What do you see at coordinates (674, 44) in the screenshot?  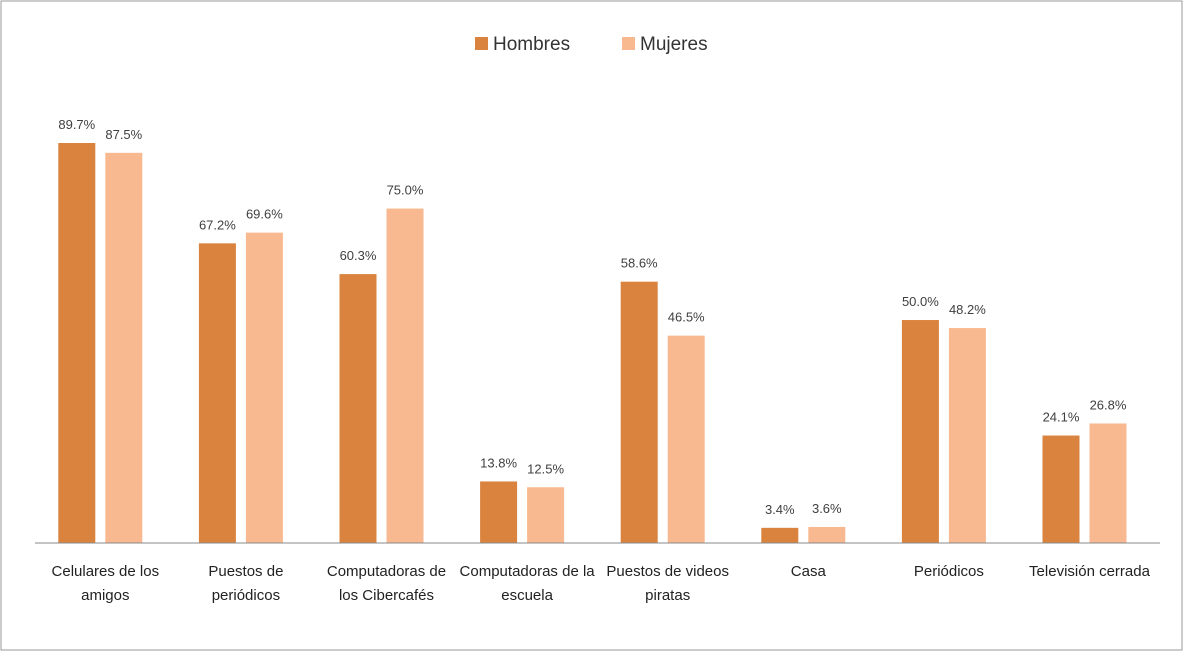 I see `legend-label: Mujeres` at bounding box center [674, 44].